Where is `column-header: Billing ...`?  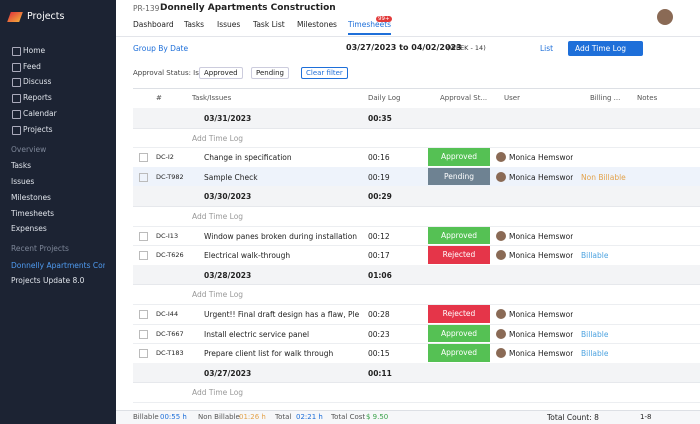 column-header: Billing ... is located at coordinates (605, 98).